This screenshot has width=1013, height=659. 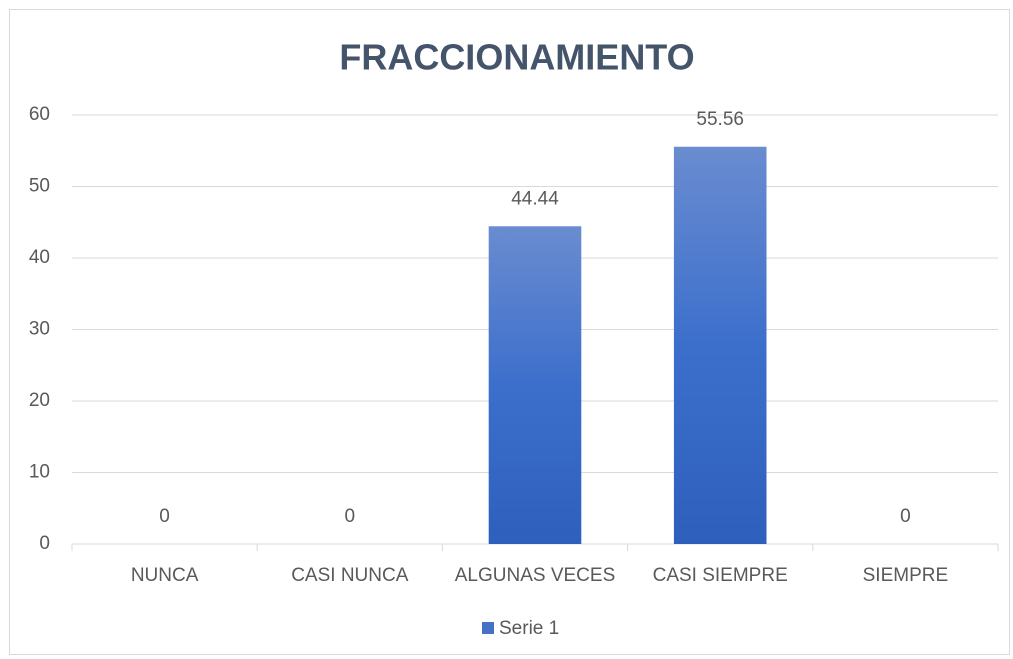 I want to click on x-tick-label: ALGUNAS VECES, so click(x=535, y=575).